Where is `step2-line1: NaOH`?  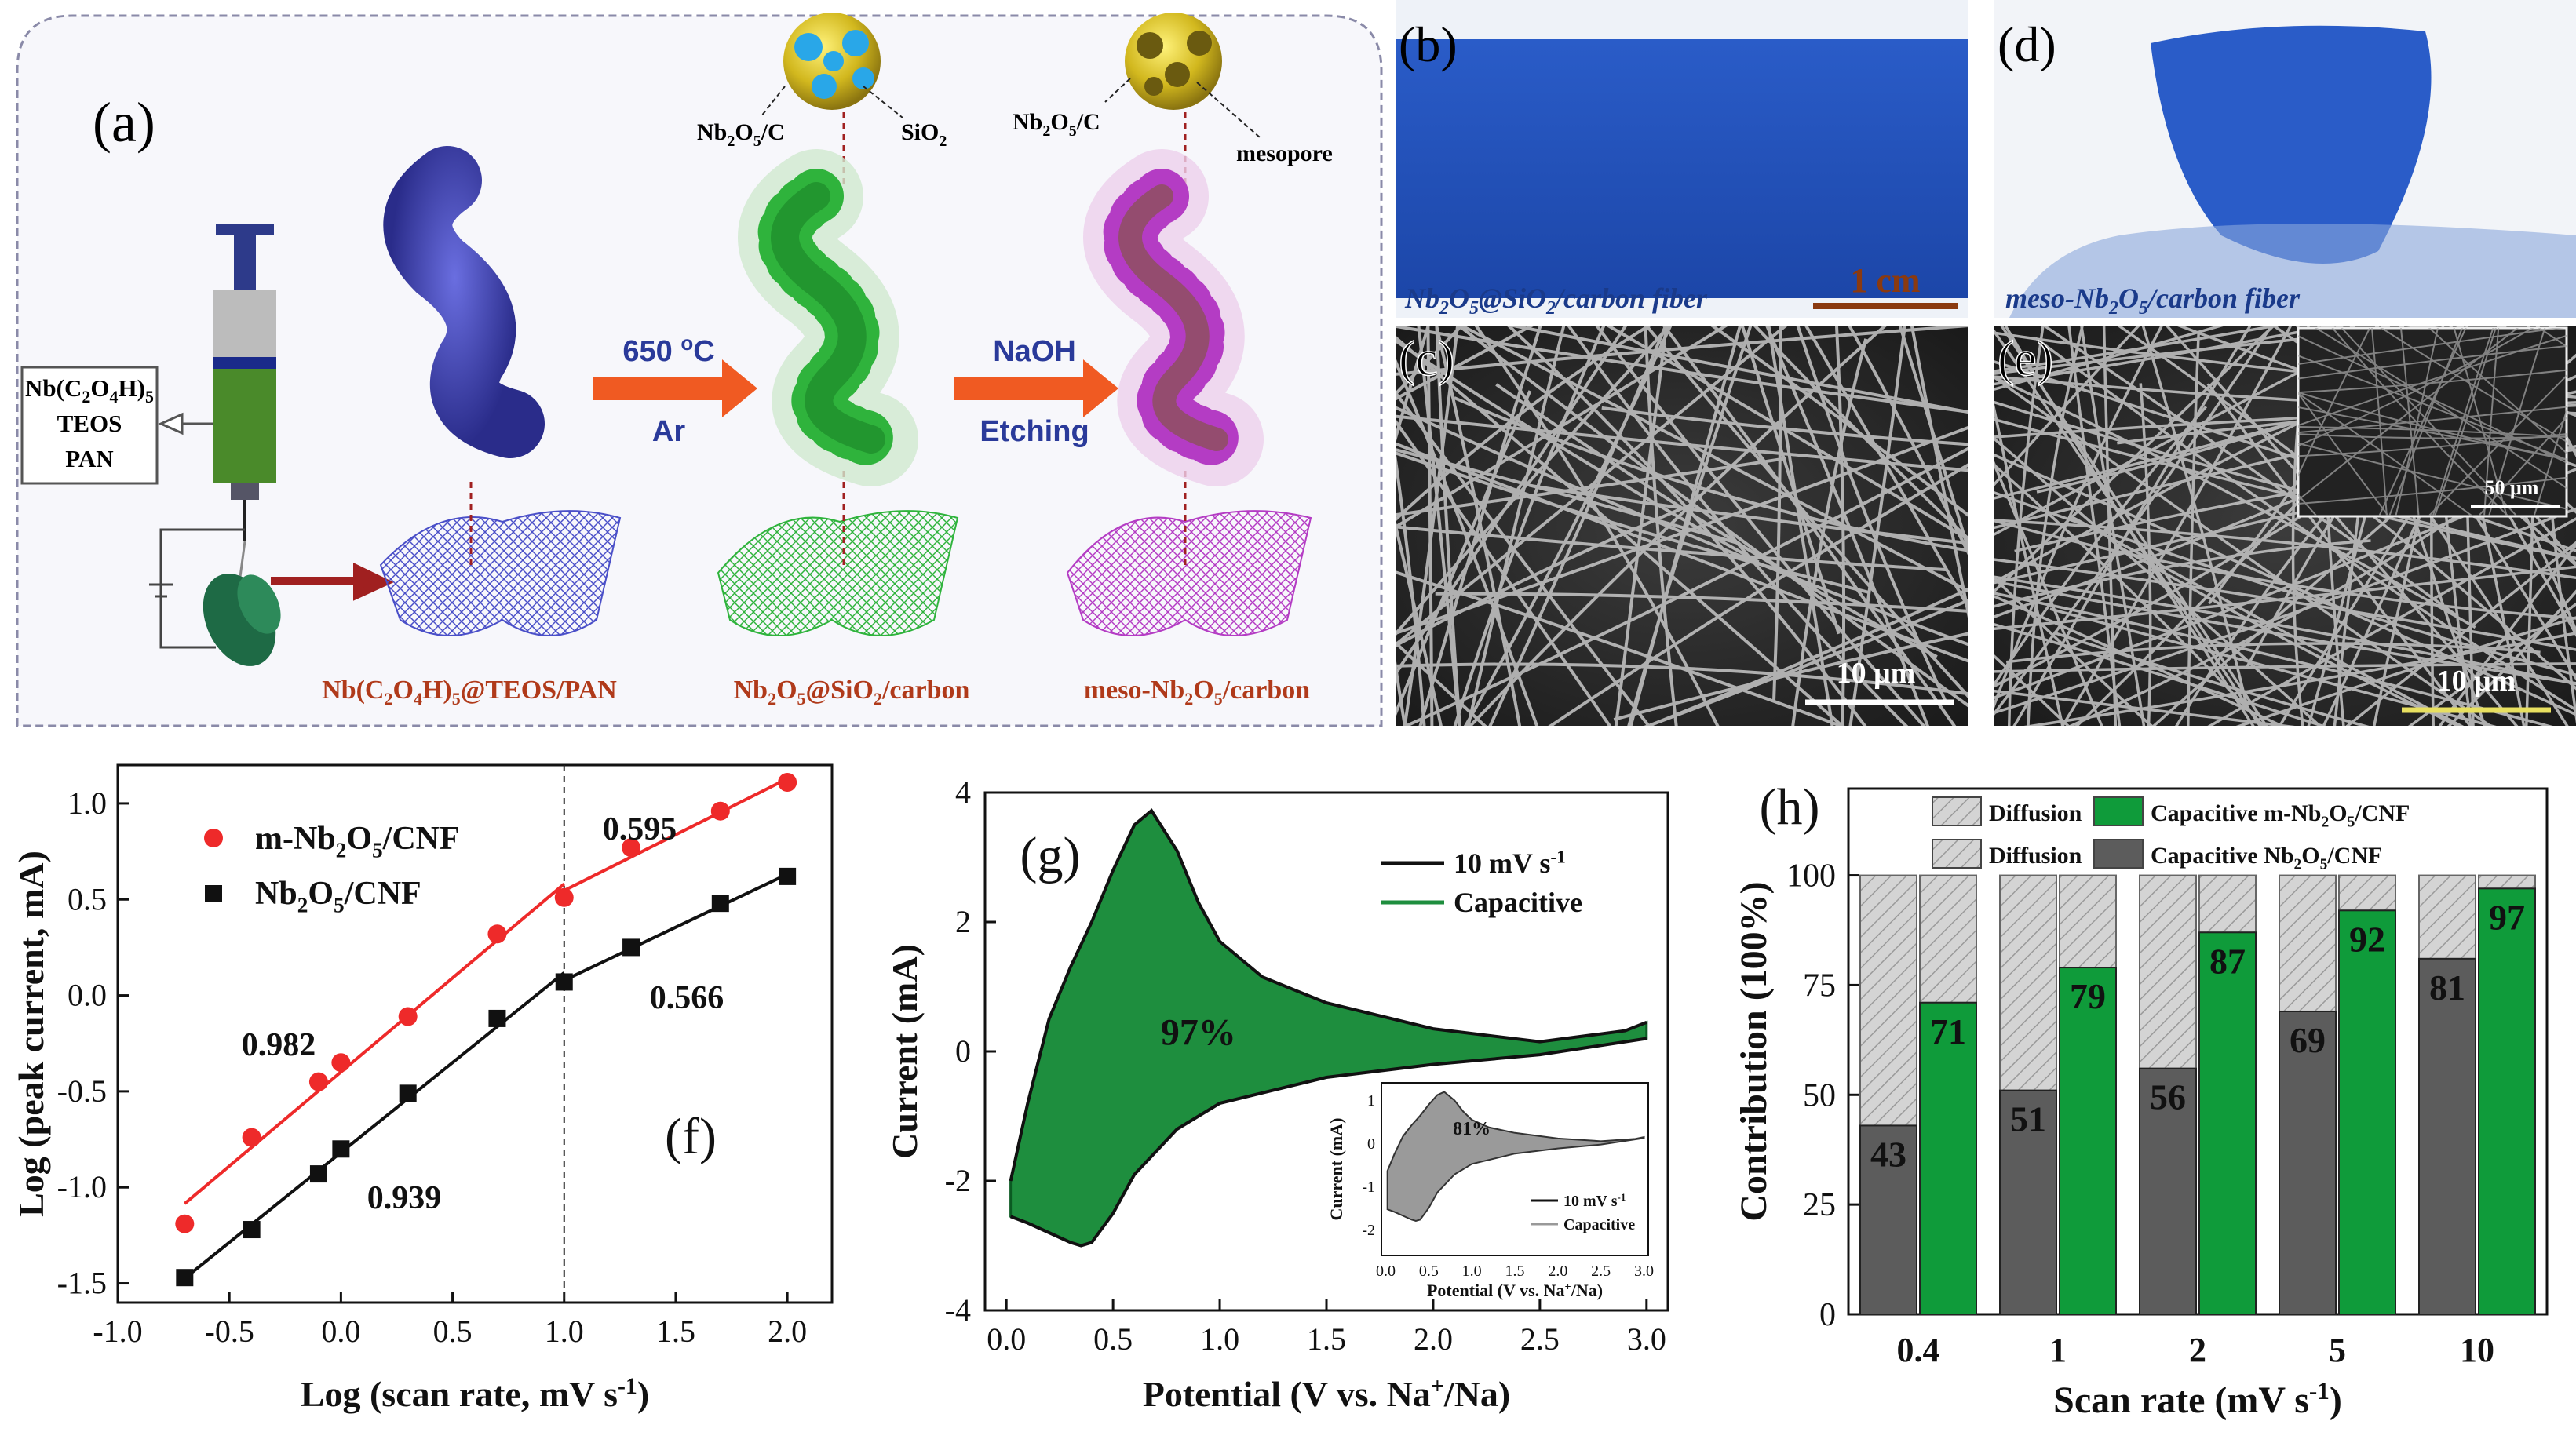
step2-line1: NaOH is located at coordinates (1034, 351).